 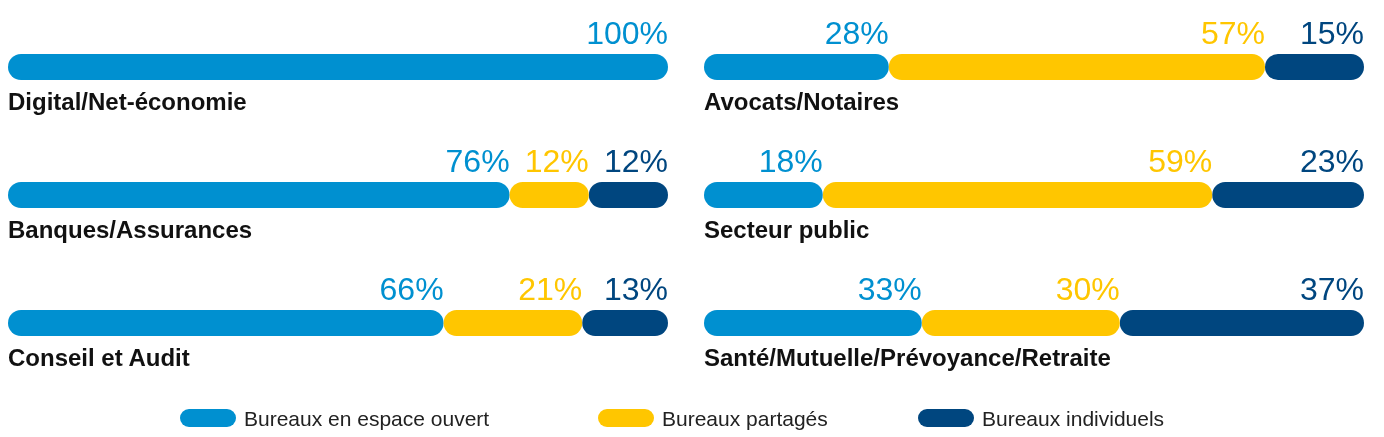 I want to click on data-label: 21%, so click(x=550, y=289).